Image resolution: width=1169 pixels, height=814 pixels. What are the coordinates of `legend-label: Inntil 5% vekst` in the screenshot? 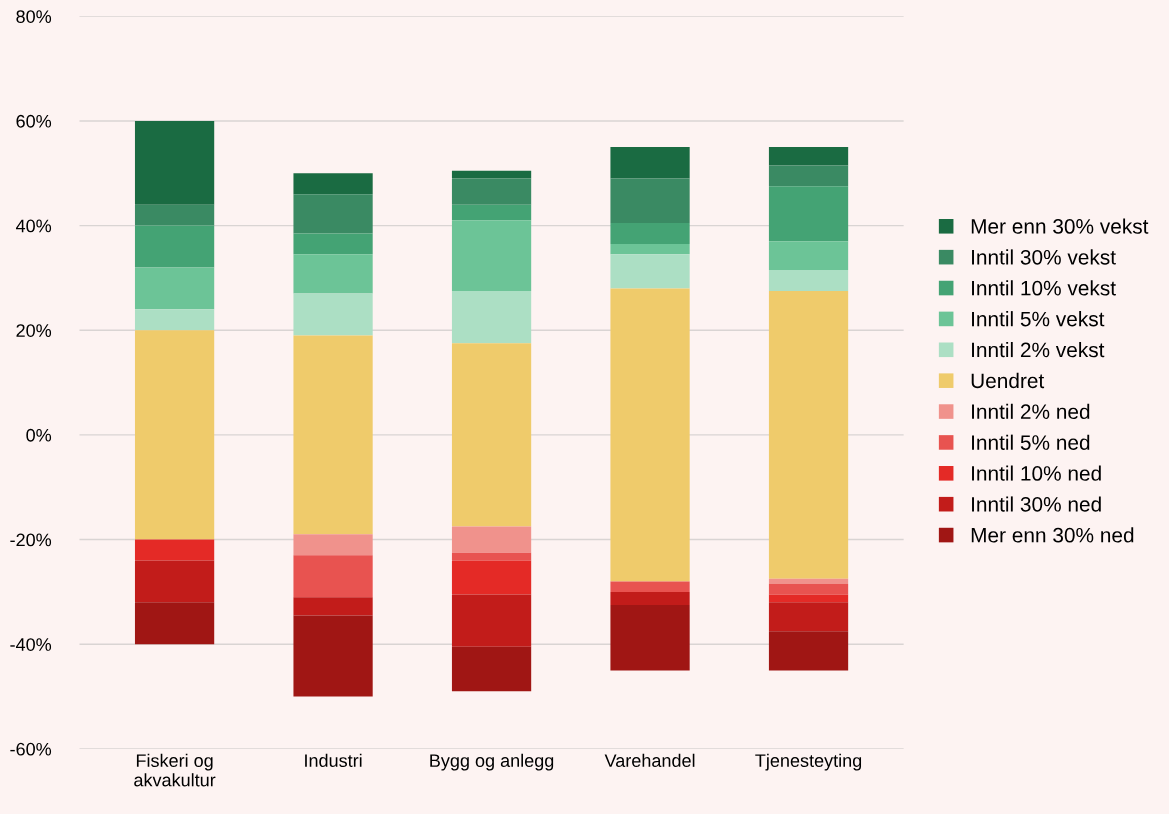 It's located at (1038, 319).